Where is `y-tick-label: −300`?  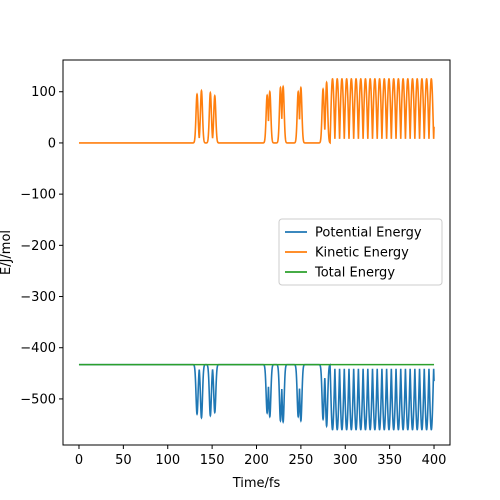
y-tick-label: −300 is located at coordinates (38, 297).